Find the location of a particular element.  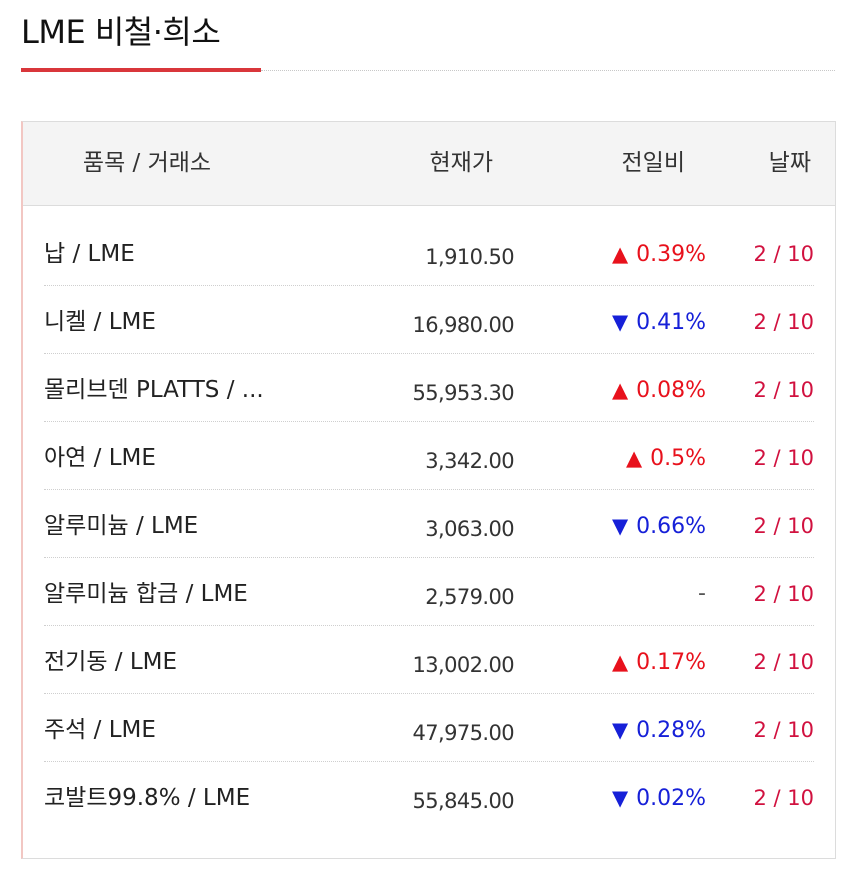

table-row: 니켈 / LME 16,980.00 ▼ 0.41% 2 / 10 is located at coordinates (429, 320).